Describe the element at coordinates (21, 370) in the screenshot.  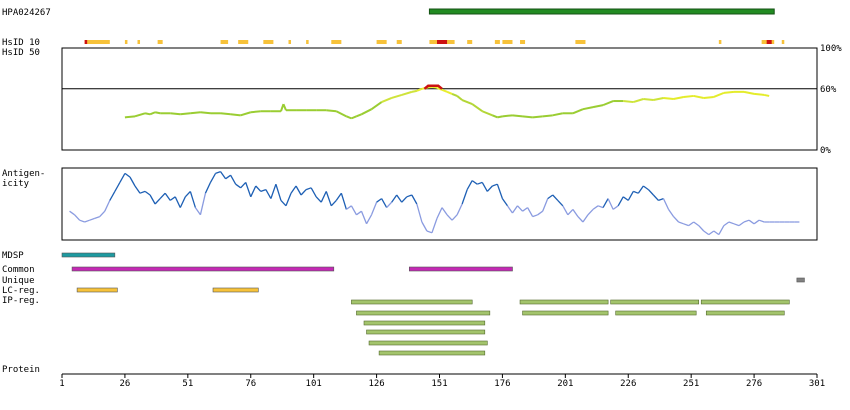
I see `protein-label: Protein` at that location.